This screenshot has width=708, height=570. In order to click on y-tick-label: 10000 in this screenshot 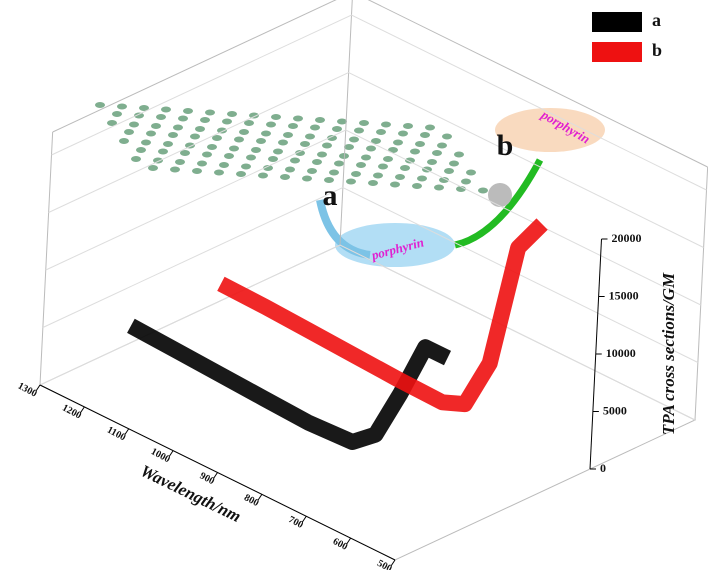, I will do `click(621, 353)`.